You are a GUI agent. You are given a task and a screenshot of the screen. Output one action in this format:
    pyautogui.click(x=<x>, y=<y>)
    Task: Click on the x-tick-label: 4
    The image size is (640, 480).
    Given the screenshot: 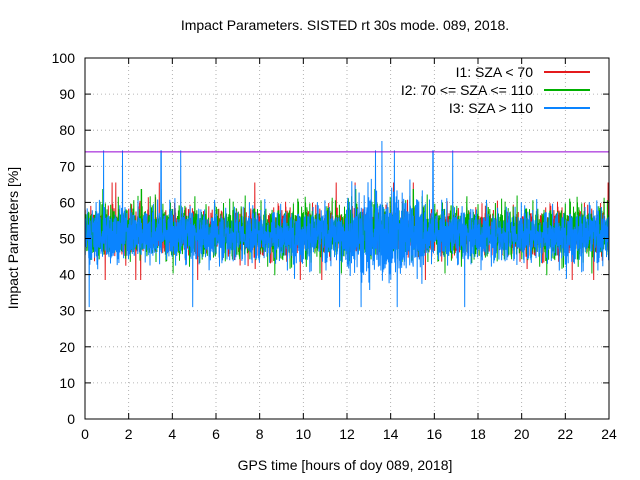 What is the action you would take?
    pyautogui.click(x=172, y=434)
    